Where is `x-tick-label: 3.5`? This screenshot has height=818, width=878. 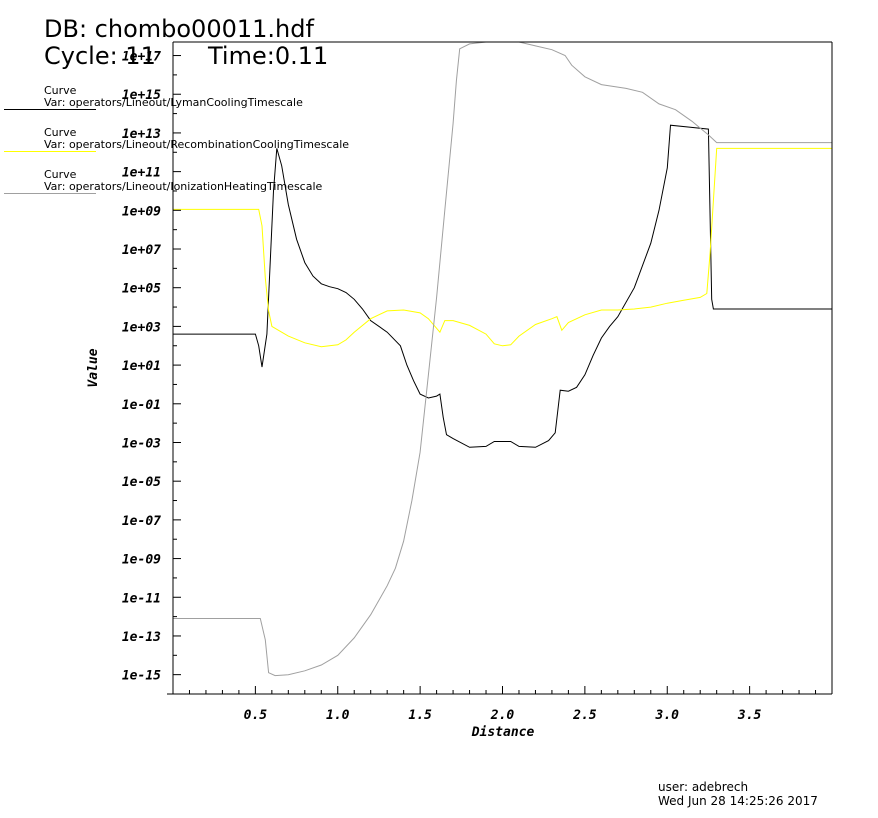
x-tick-label: 3.5 is located at coordinates (749, 715).